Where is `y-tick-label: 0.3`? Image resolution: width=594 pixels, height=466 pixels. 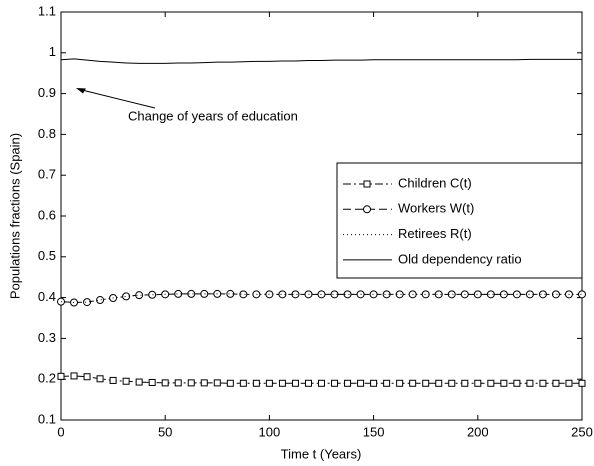
y-tick-label: 0.3 is located at coordinates (47, 337).